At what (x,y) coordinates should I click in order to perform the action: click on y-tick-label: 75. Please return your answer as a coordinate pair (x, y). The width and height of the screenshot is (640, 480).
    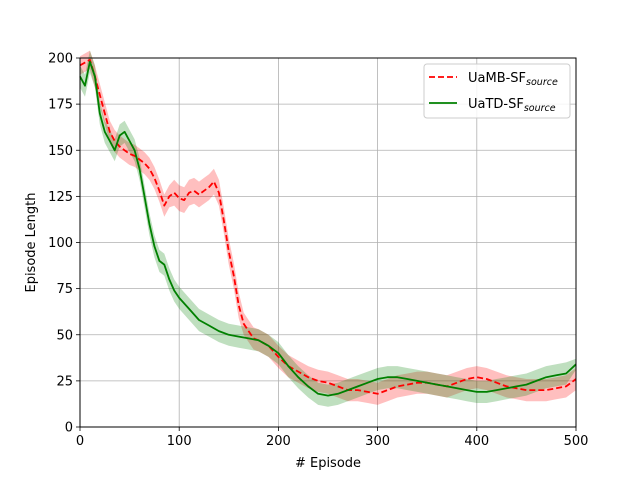
    Looking at the image, I should click on (64, 289).